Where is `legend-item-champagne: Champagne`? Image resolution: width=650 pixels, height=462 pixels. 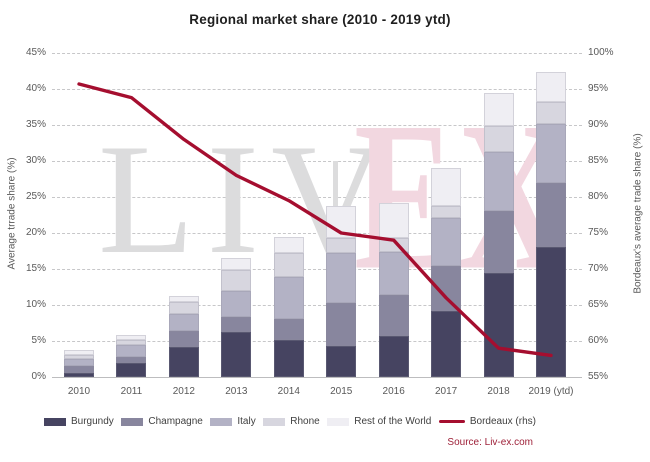 legend-item-champagne: Champagne is located at coordinates (162, 421).